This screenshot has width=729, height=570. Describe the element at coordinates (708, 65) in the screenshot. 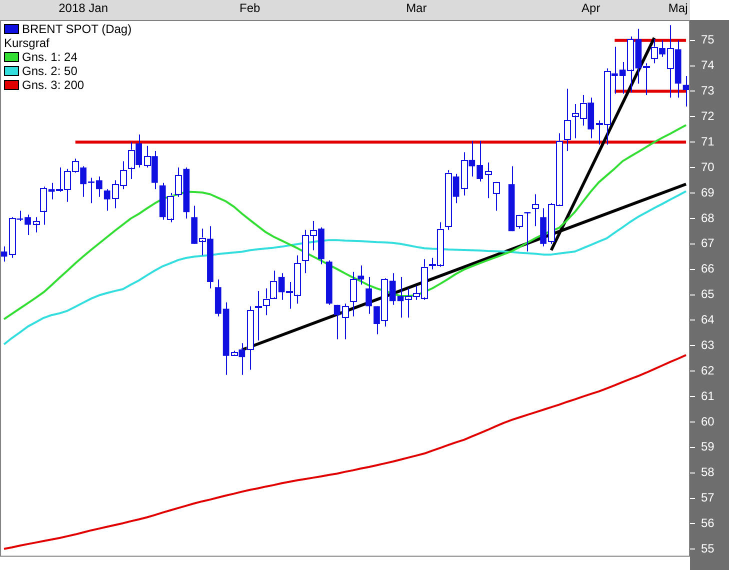

I see `y-tick-label: 74` at that location.